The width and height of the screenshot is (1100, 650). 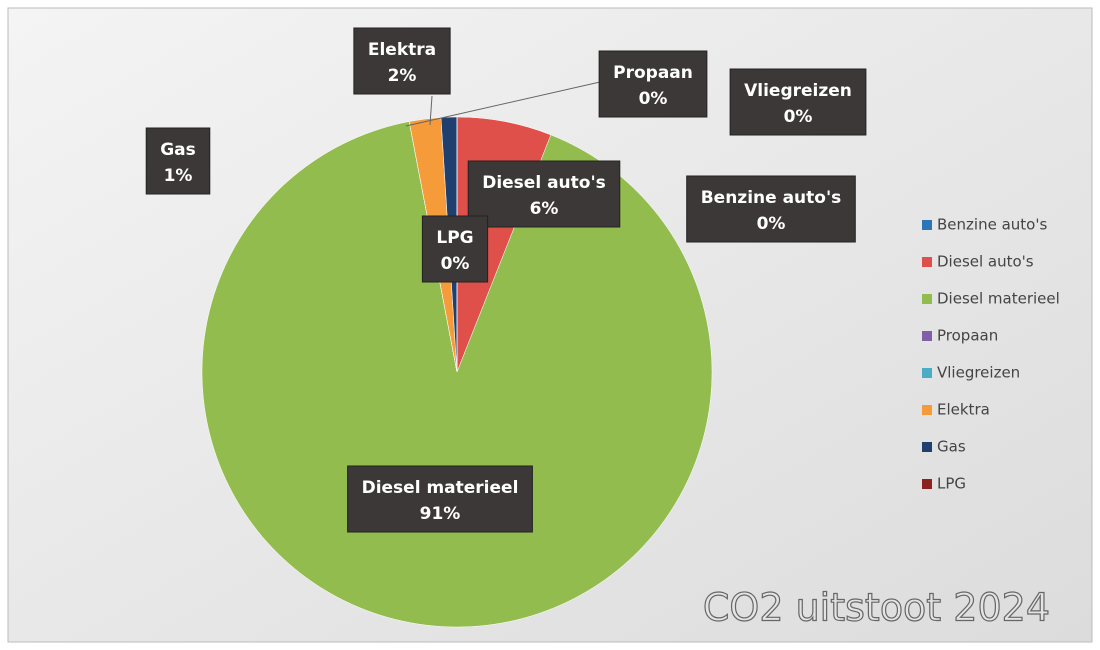 What do you see at coordinates (998, 299) in the screenshot?
I see `legend-label: Diesel materieel` at bounding box center [998, 299].